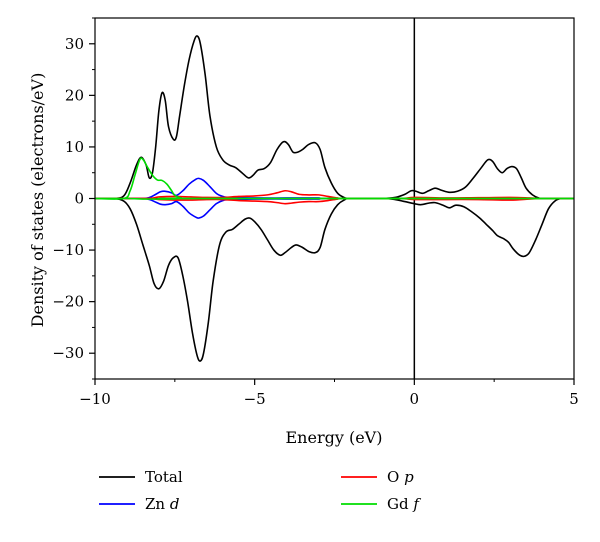  Describe the element at coordinates (68, 353) in the screenshot. I see `y-tick-label: −30` at that location.